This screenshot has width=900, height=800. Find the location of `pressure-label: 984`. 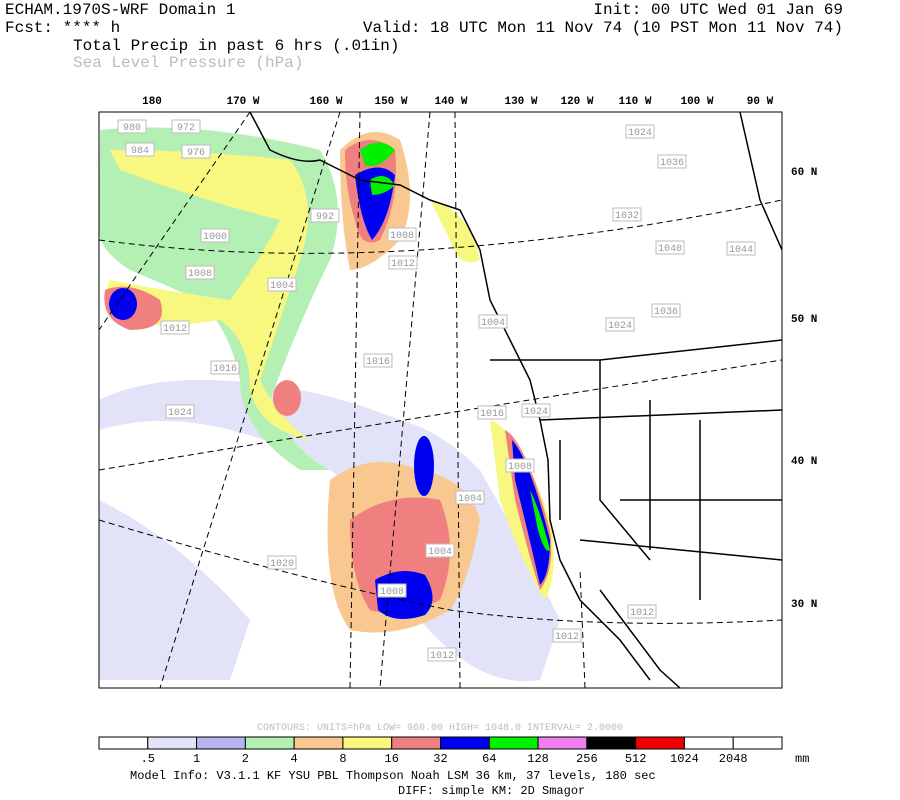

pressure-label: 984 is located at coordinates (140, 151).